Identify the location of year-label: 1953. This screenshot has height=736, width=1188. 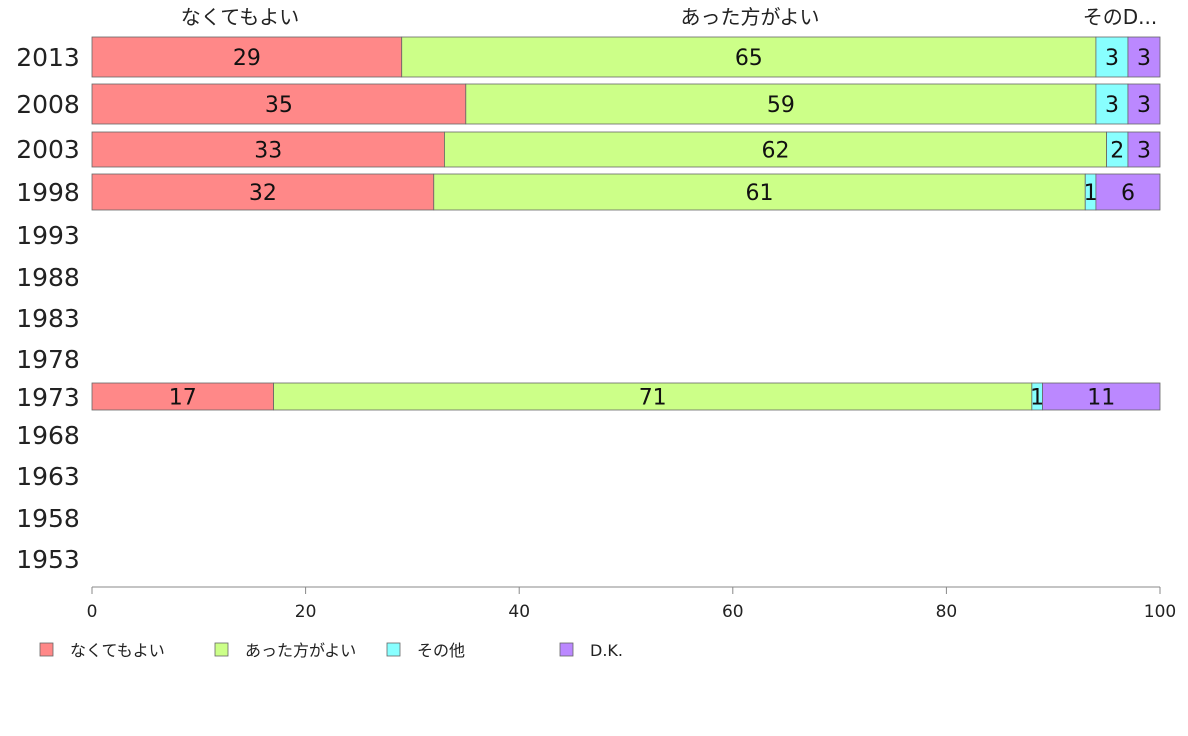
(48, 559).